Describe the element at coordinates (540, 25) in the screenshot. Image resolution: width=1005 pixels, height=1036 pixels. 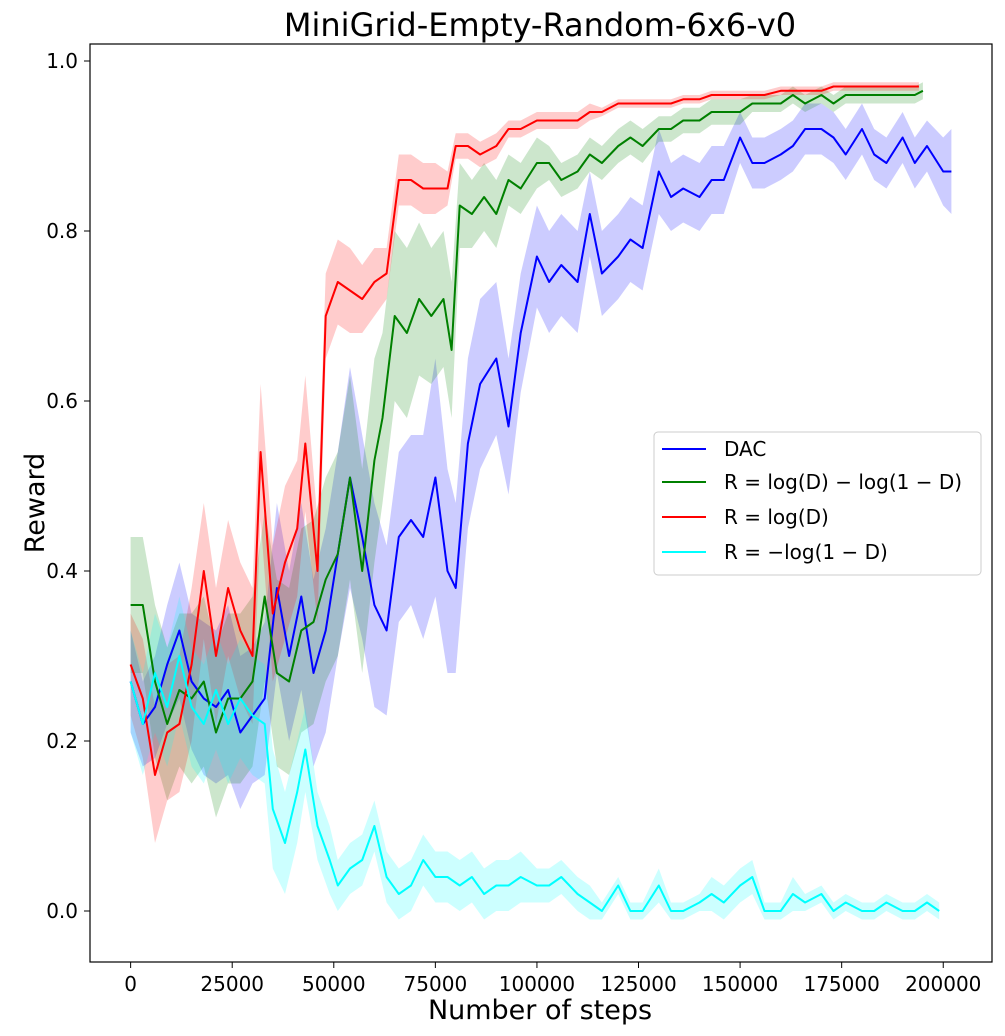
I see `chart-title: MiniGrid-Empty-Random-6x6-v0` at that location.